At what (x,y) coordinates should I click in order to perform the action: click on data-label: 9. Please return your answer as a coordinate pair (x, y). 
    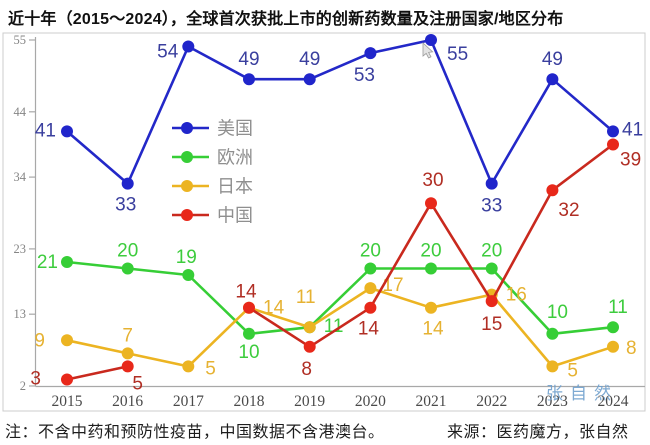
    Looking at the image, I should click on (39, 340).